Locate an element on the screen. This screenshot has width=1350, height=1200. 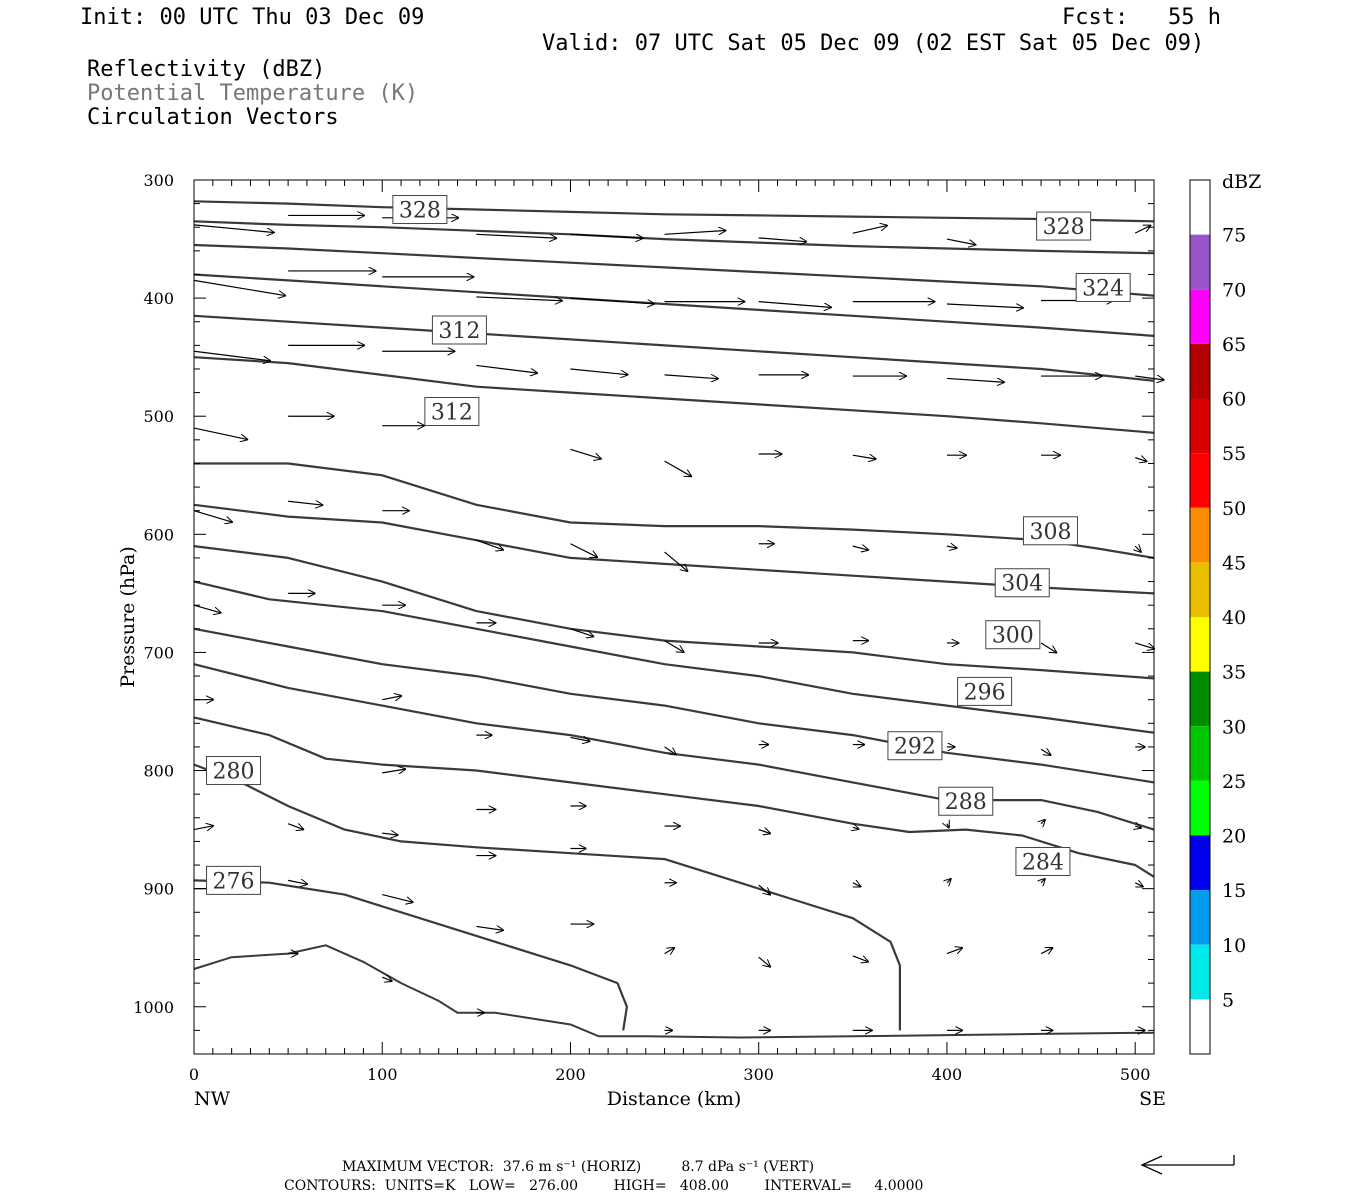
contour-label: 284 is located at coordinates (1043, 862).